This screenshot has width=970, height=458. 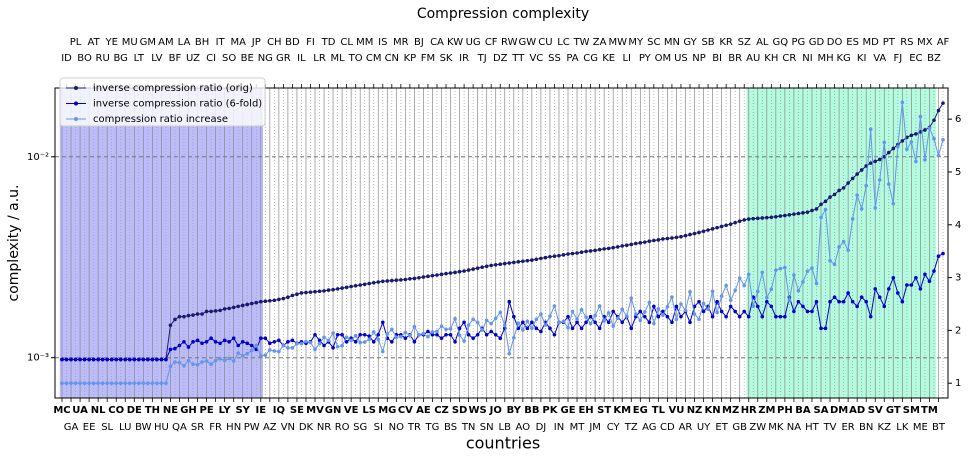 What do you see at coordinates (188, 410) in the screenshot?
I see `x-tick-label: GH` at bounding box center [188, 410].